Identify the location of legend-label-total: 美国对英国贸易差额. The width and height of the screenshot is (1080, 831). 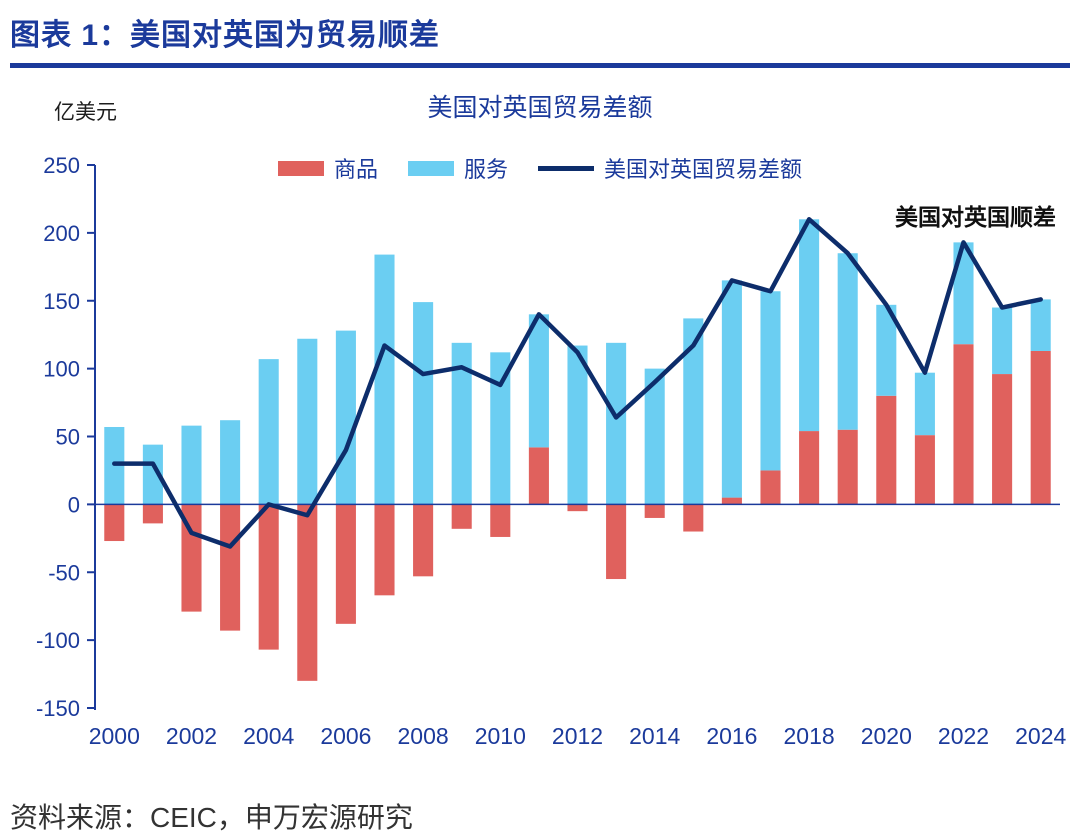
(703, 169).